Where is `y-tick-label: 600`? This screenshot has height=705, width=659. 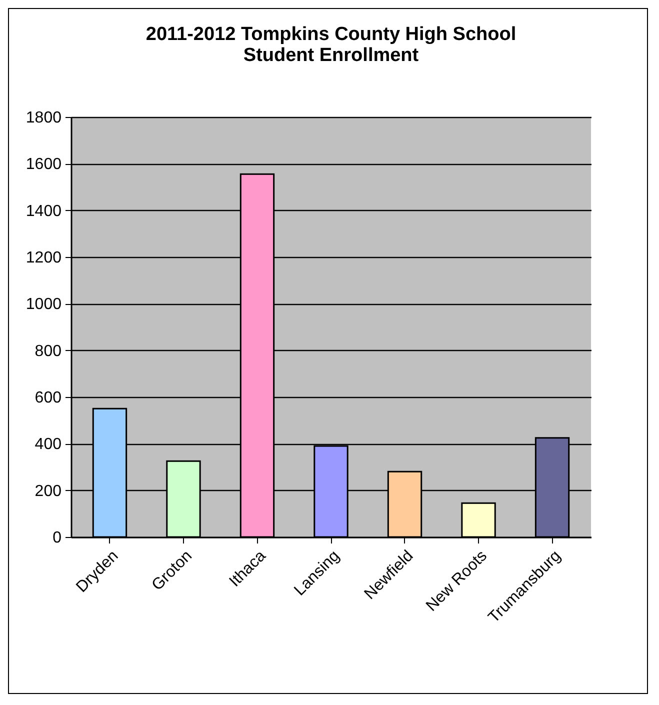
y-tick-label: 600 is located at coordinates (48, 398).